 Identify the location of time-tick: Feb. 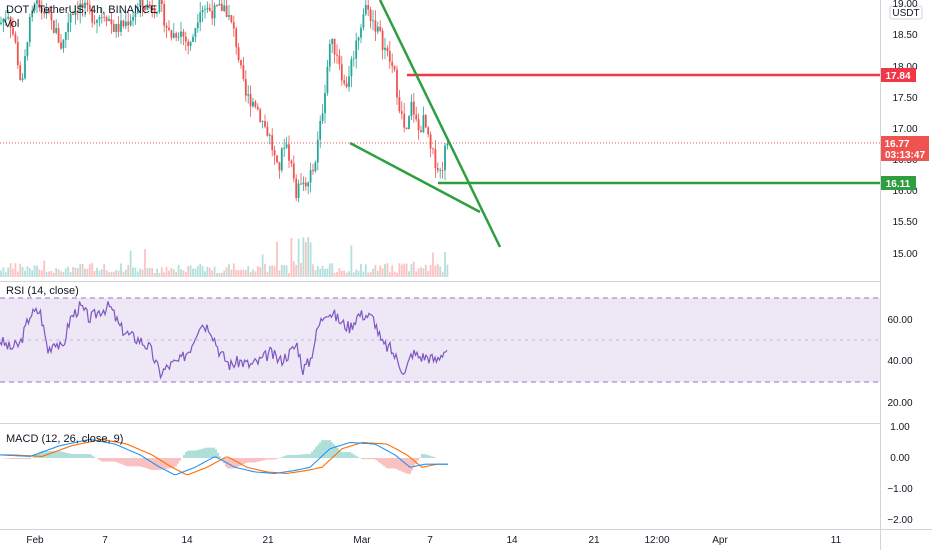
(35, 540).